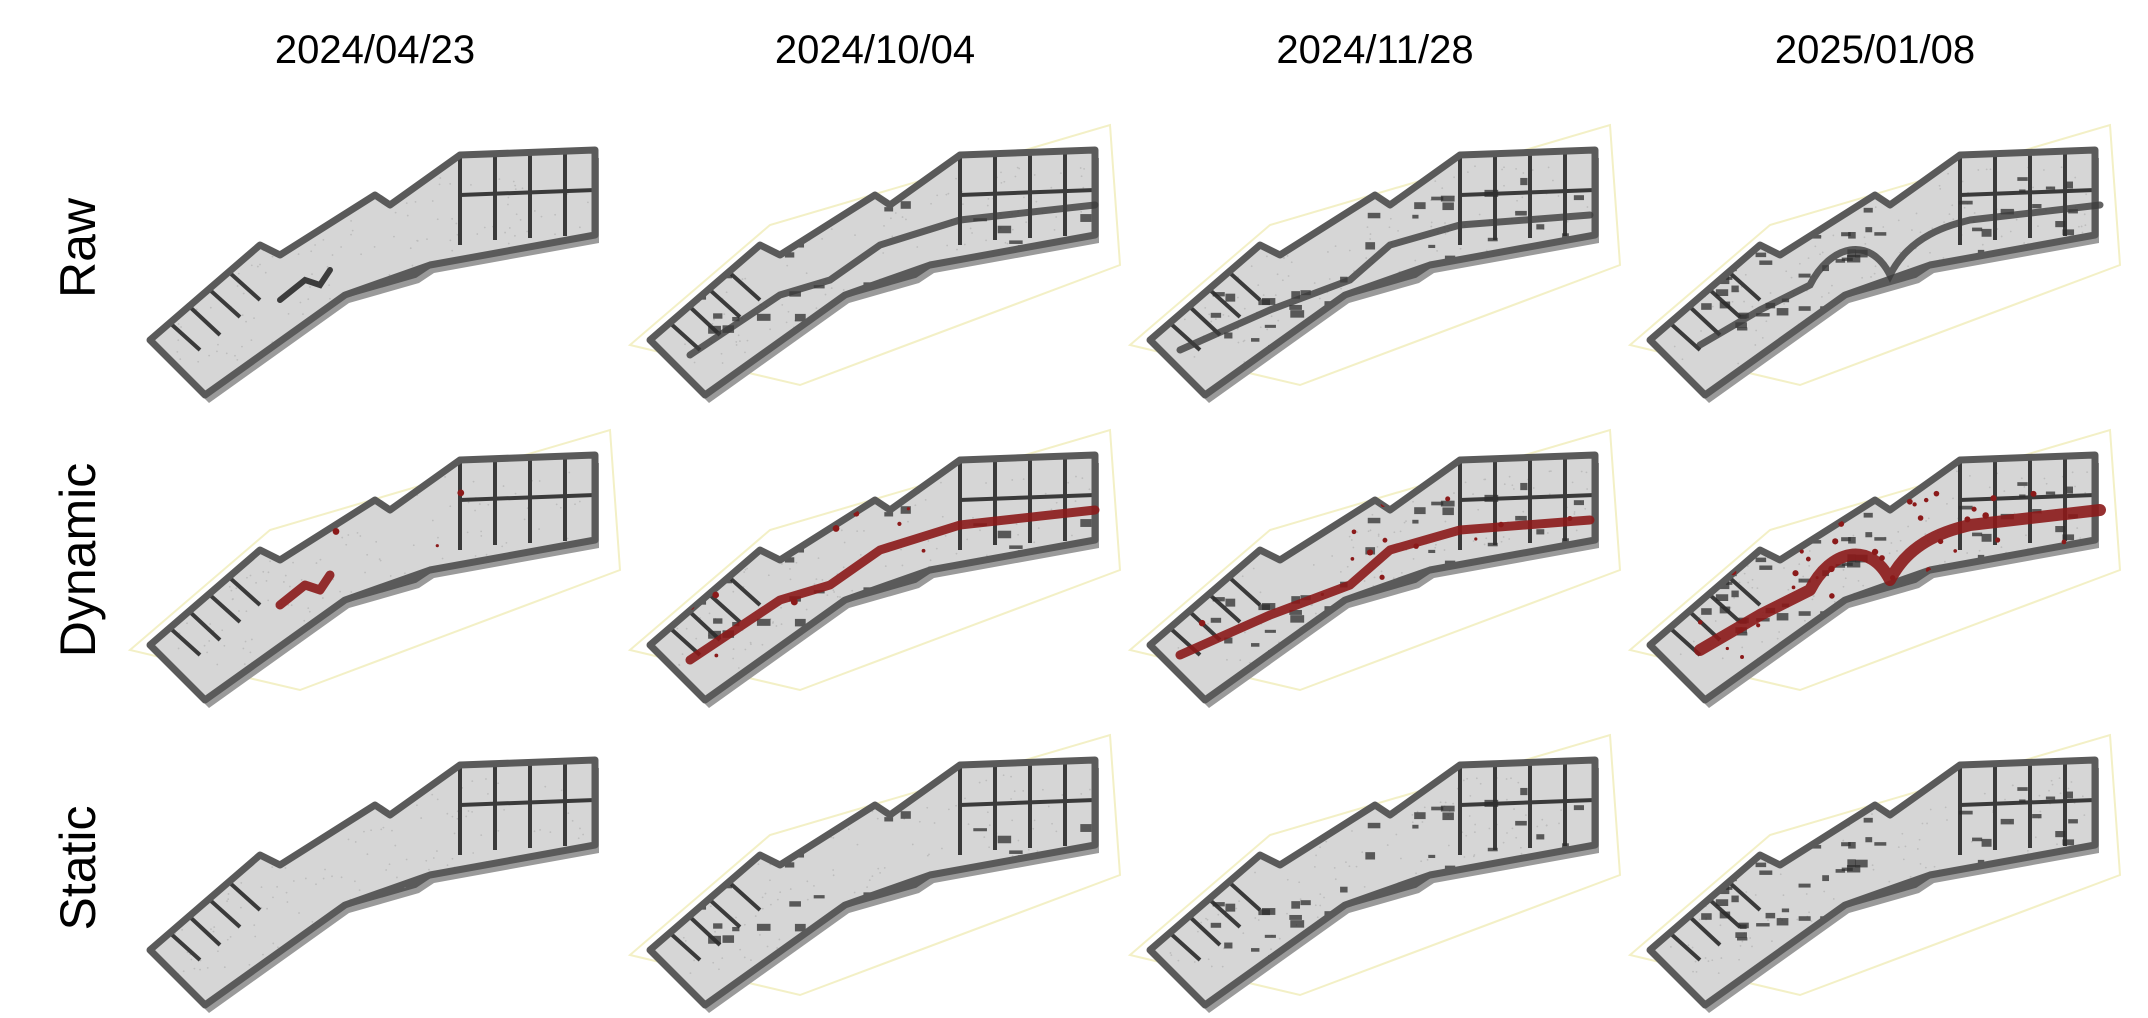 The width and height of the screenshot is (2148, 1018). I want to click on column-header-date-3: 2024/11/28, so click(1375, 50).